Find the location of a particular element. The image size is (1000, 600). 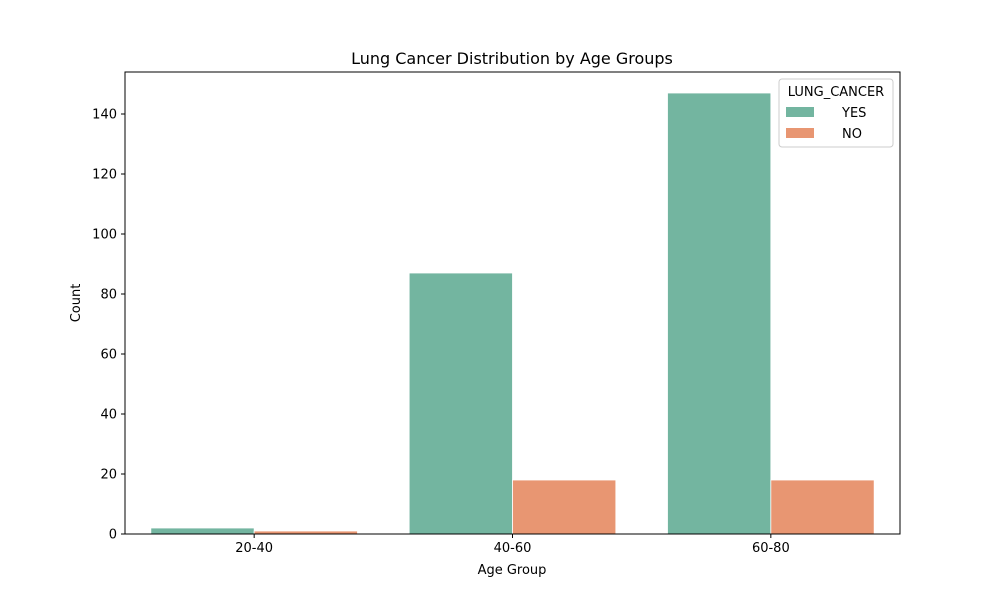

x-tick-label: 40-60 is located at coordinates (513, 548).